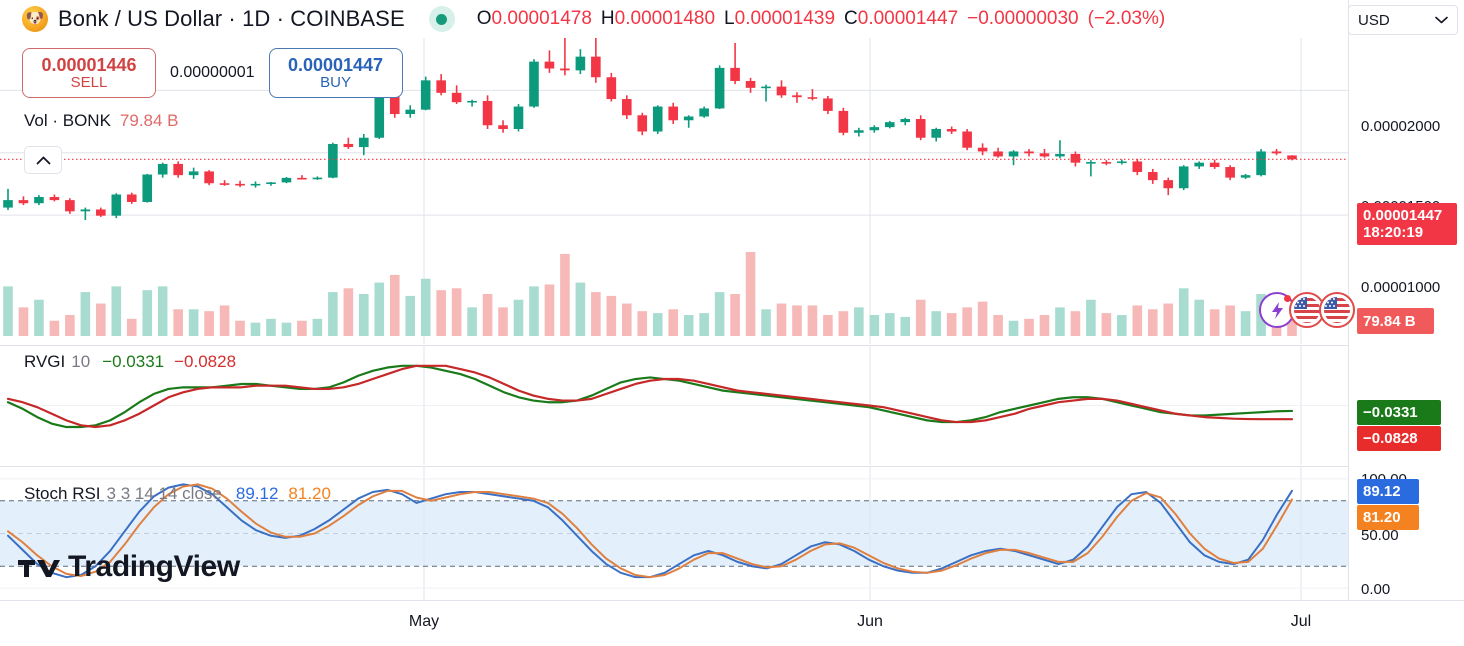 This screenshot has width=1464, height=646. I want to click on stoch-axis-label: 0.00, so click(1376, 589).